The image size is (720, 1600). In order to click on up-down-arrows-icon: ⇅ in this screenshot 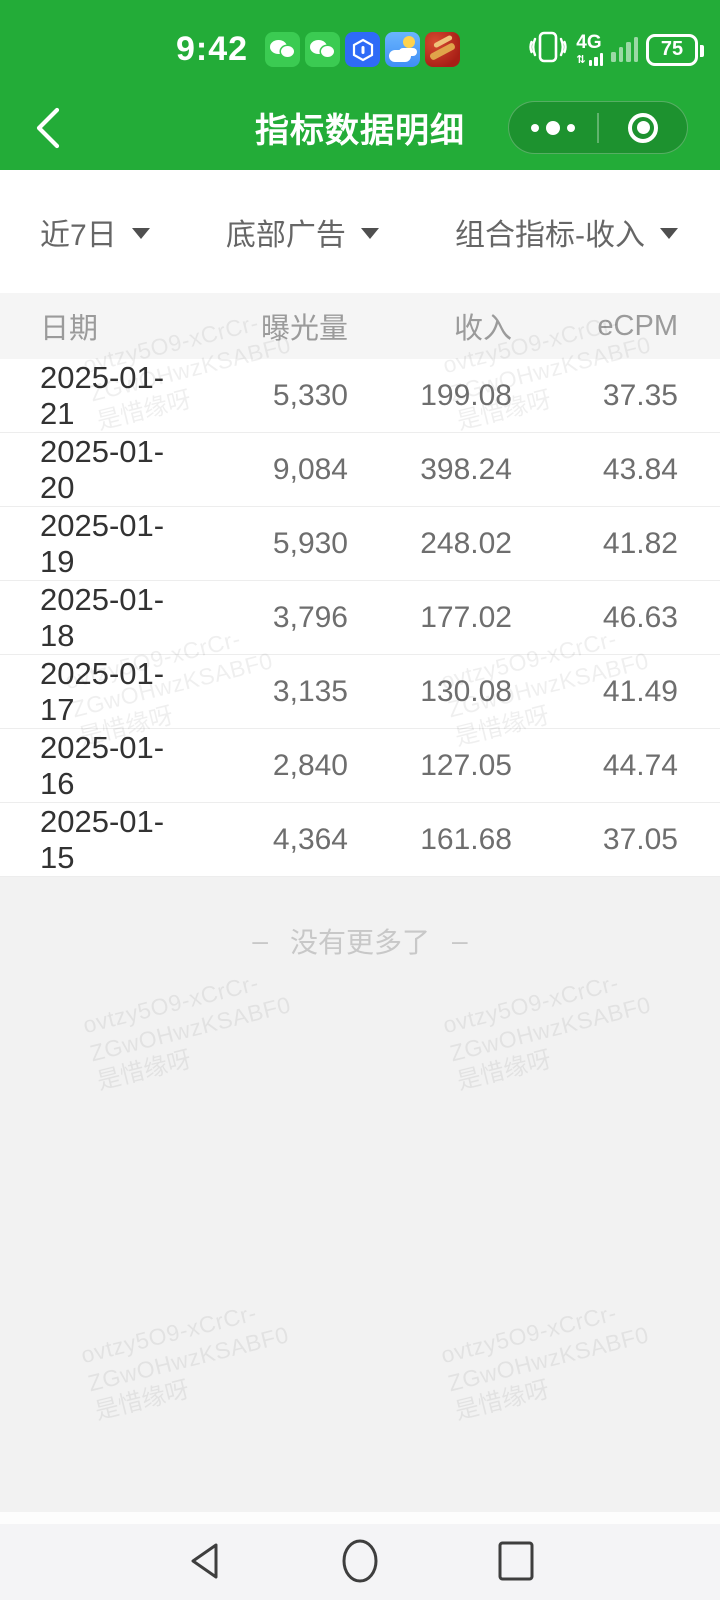, I will do `click(581, 60)`.